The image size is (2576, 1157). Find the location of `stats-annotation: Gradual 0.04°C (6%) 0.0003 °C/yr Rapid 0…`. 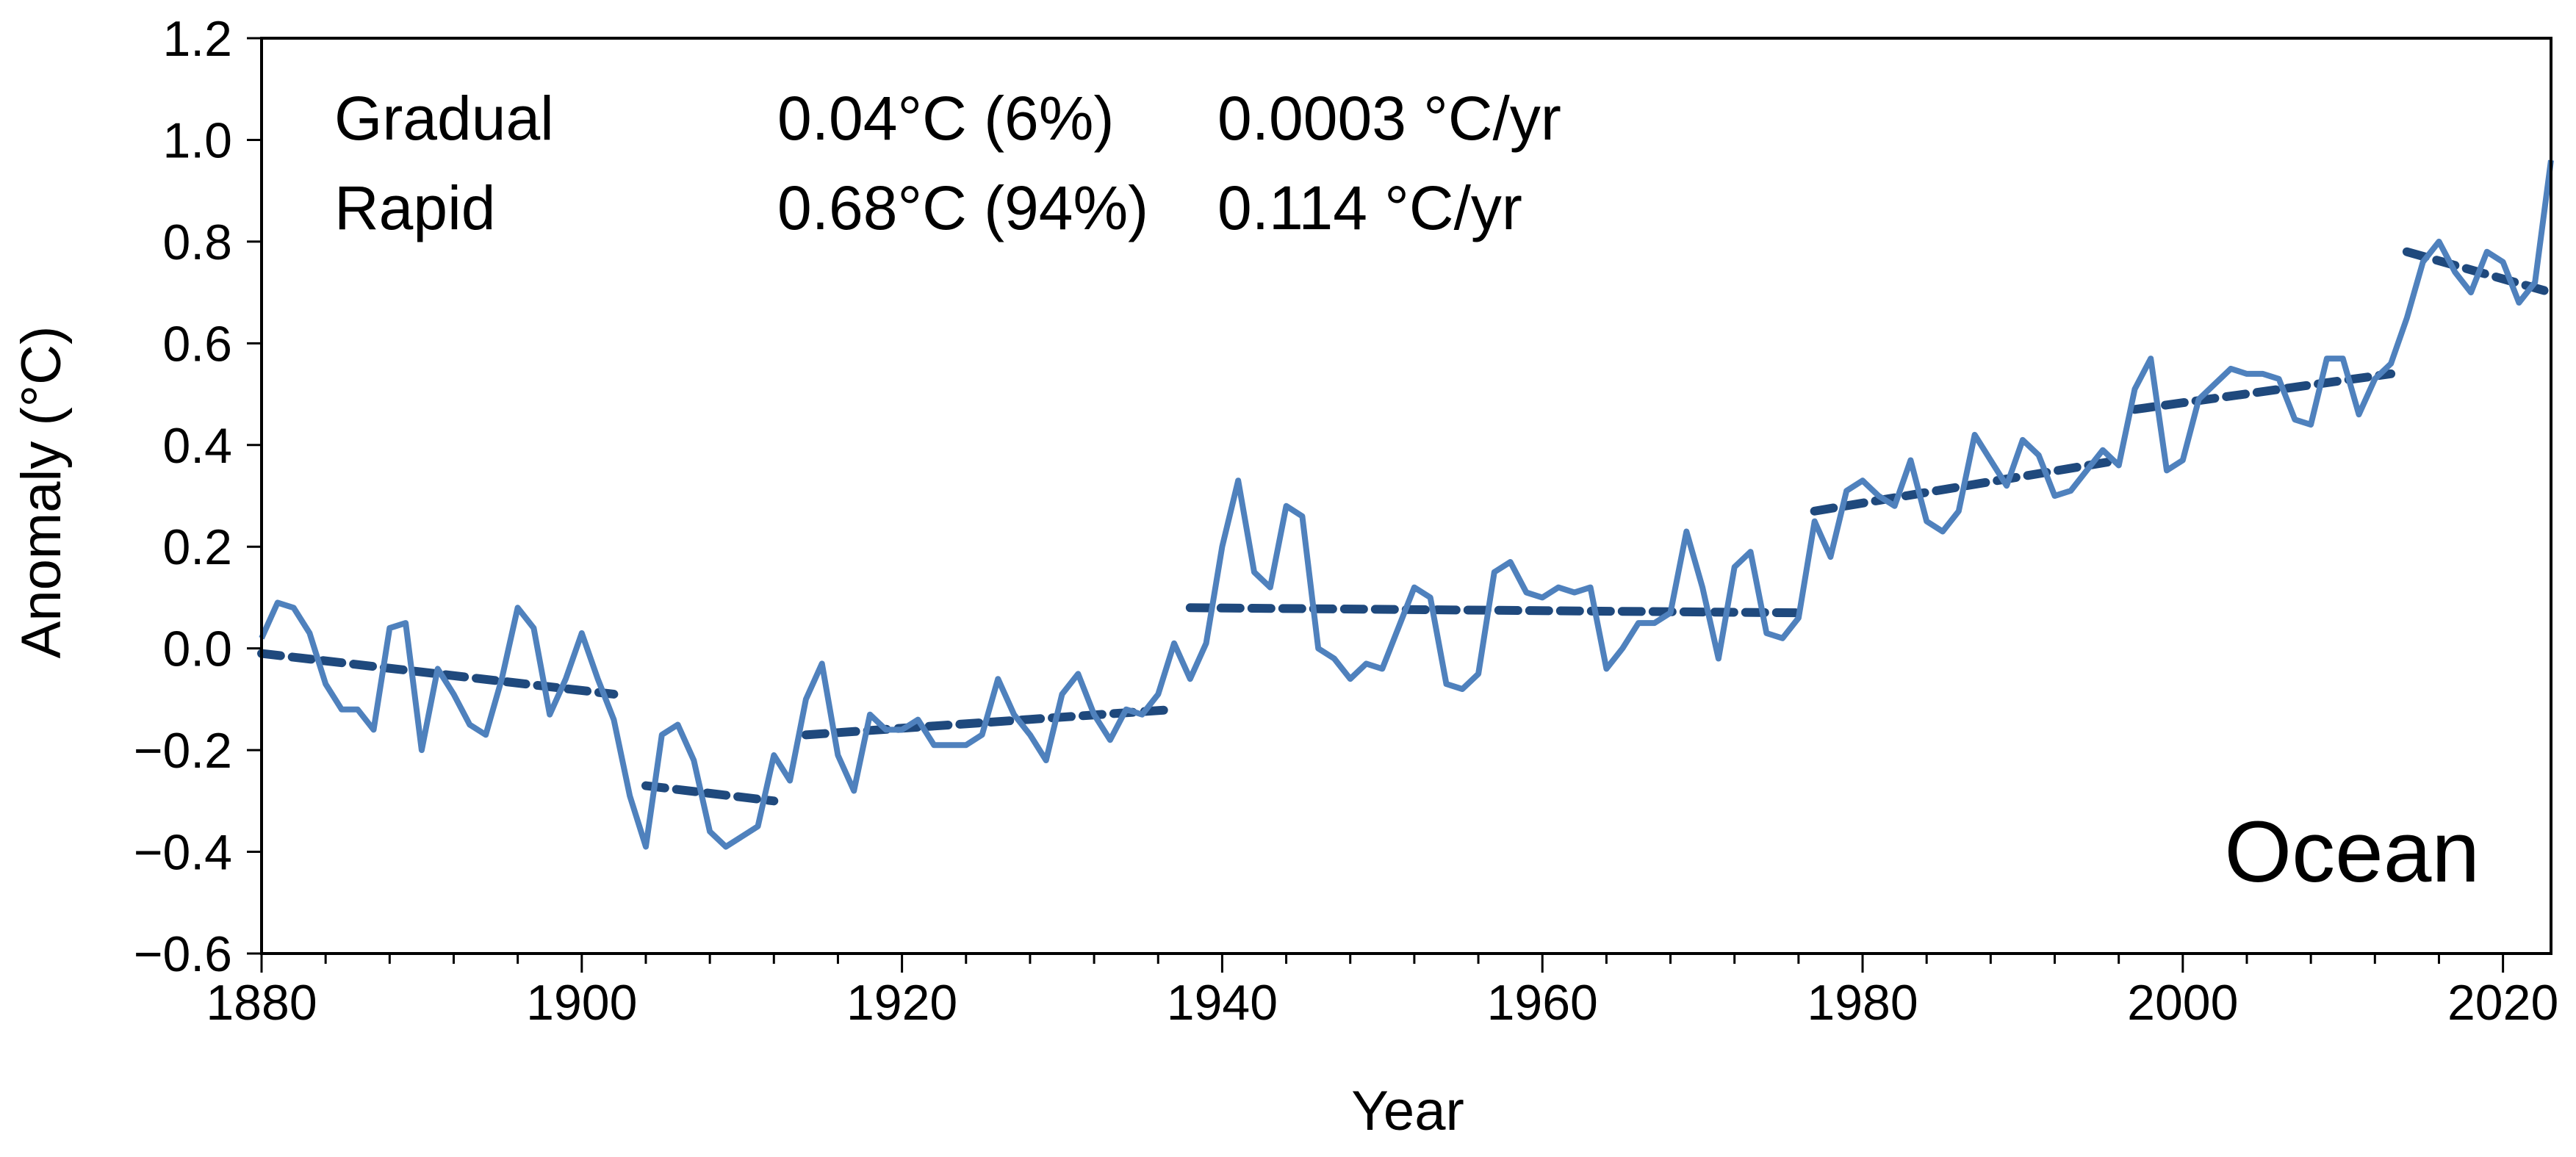

stats-annotation: Gradual 0.04°C (6%) 0.0003 °C/yr Rapid 0… is located at coordinates (947, 163).